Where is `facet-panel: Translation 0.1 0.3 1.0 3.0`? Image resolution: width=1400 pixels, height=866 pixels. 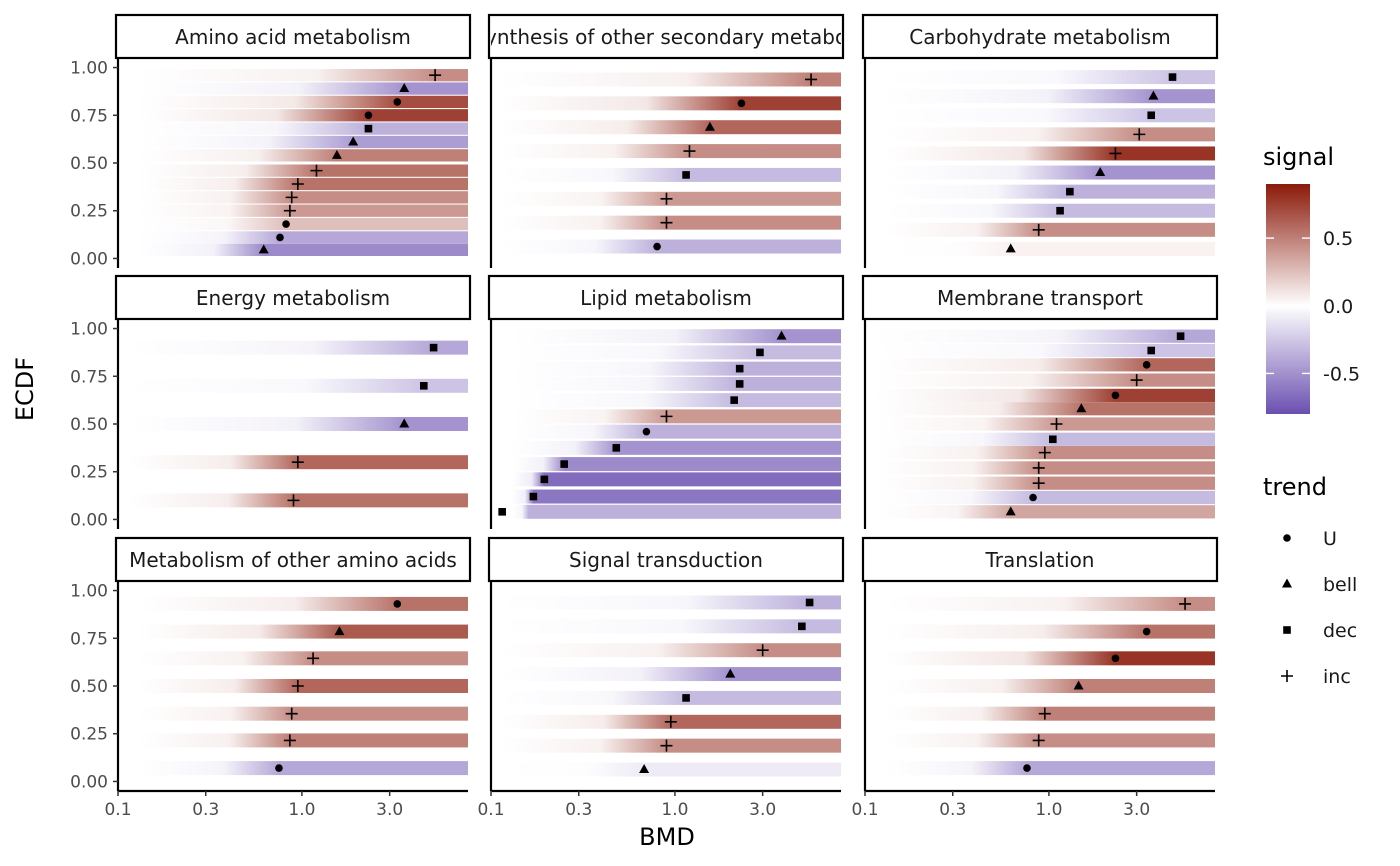 facet-panel: Translation 0.1 0.3 1.0 3.0 is located at coordinates (1035, 678).